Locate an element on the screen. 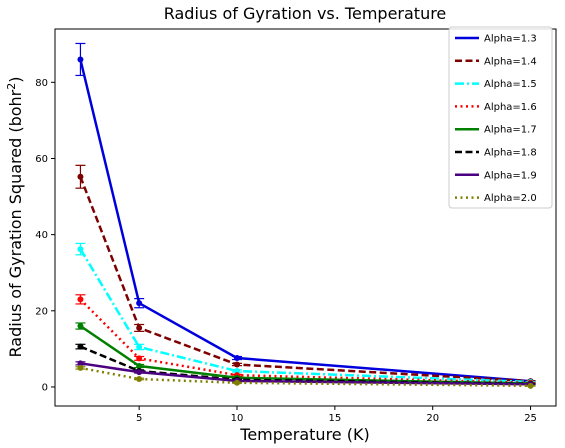 The image size is (565, 448). x-tick-label: 5 is located at coordinates (139, 418).